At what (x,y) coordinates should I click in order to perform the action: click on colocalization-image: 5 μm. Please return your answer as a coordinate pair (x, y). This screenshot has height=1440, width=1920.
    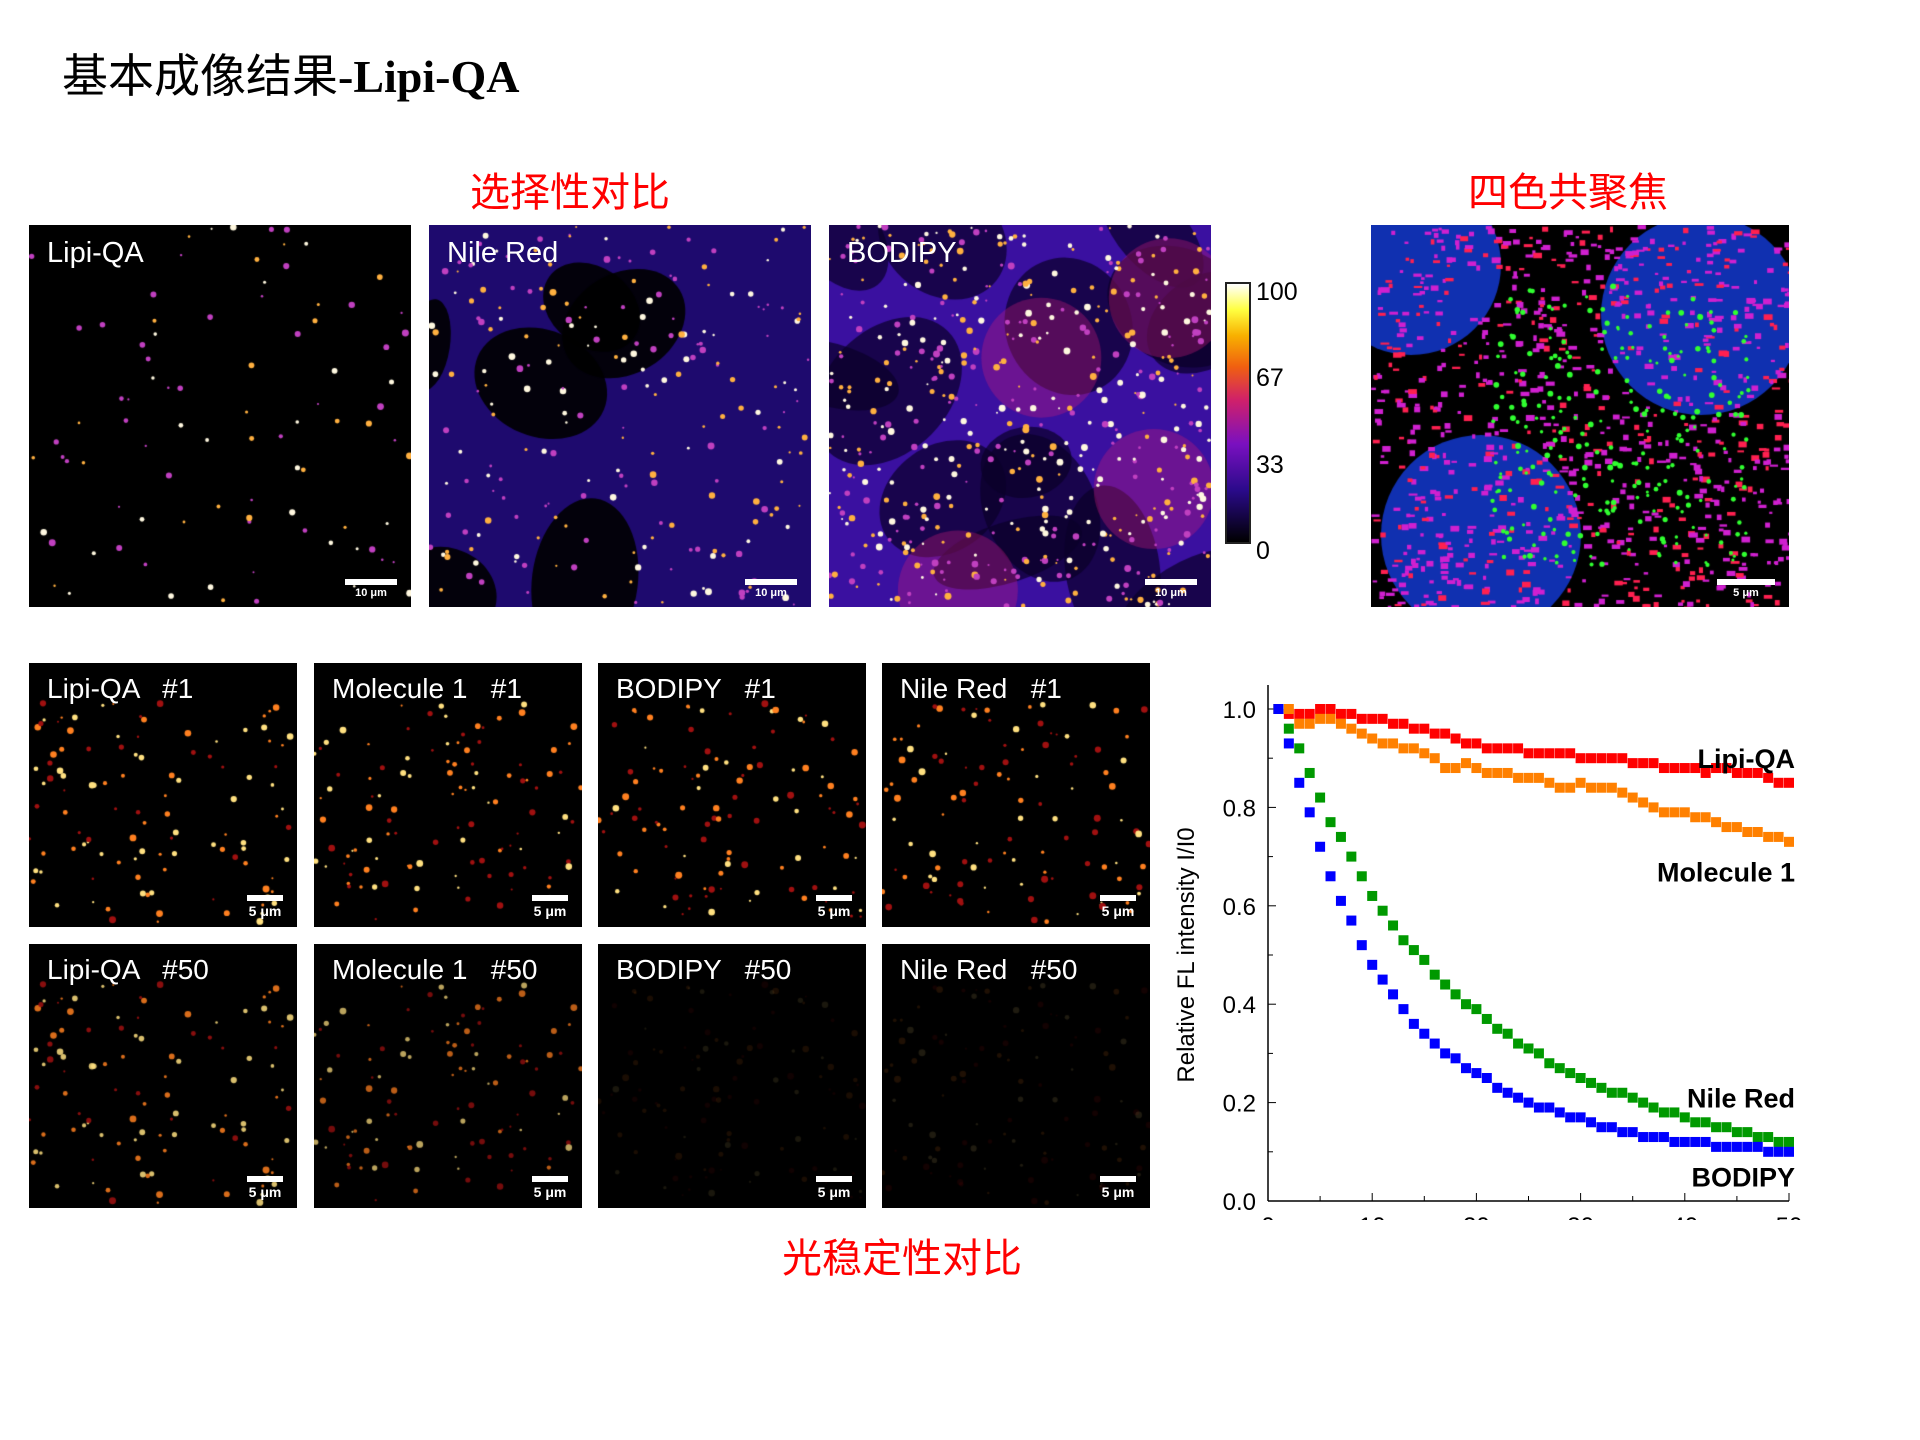
    Looking at the image, I should click on (1580, 416).